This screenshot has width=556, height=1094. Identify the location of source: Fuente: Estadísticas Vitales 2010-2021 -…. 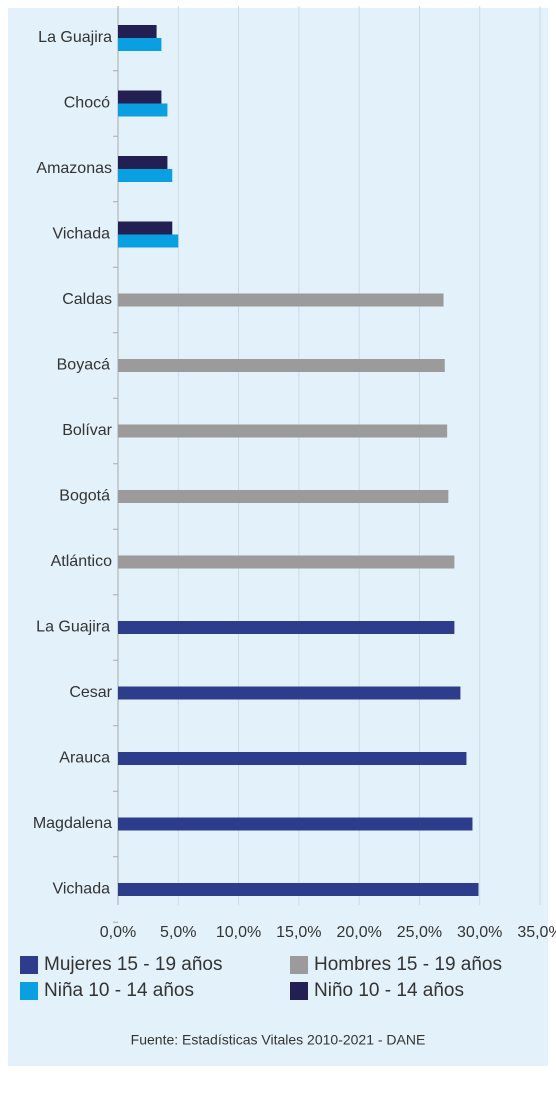
(278, 1040).